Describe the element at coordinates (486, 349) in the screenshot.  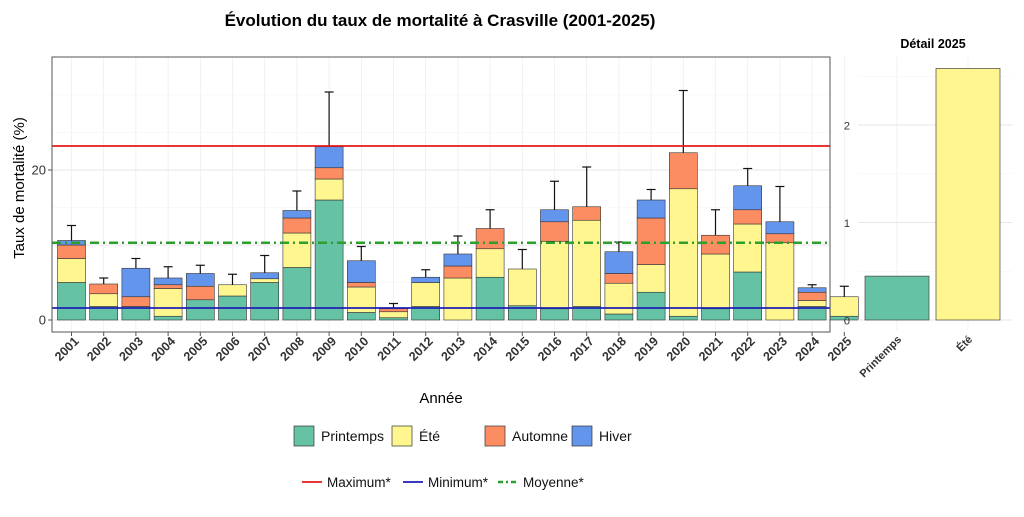
I see `x-tick-label: 2014` at that location.